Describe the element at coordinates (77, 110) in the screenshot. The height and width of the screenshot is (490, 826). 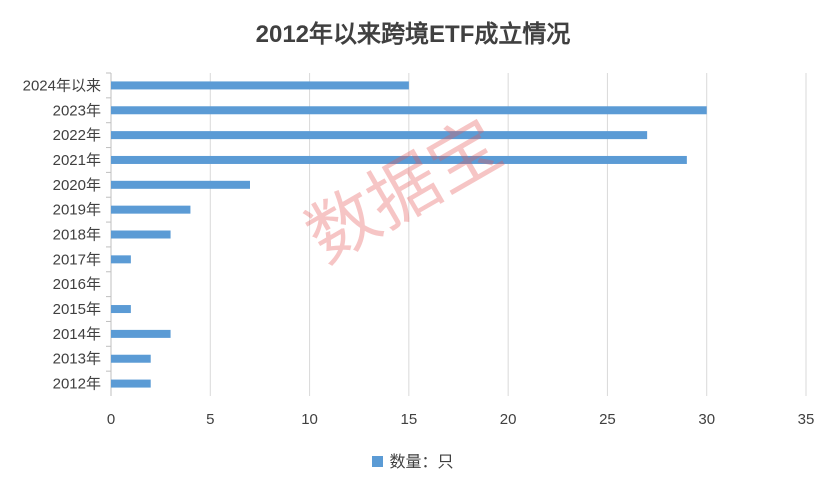
I see `y-tick-label: 2023年` at that location.